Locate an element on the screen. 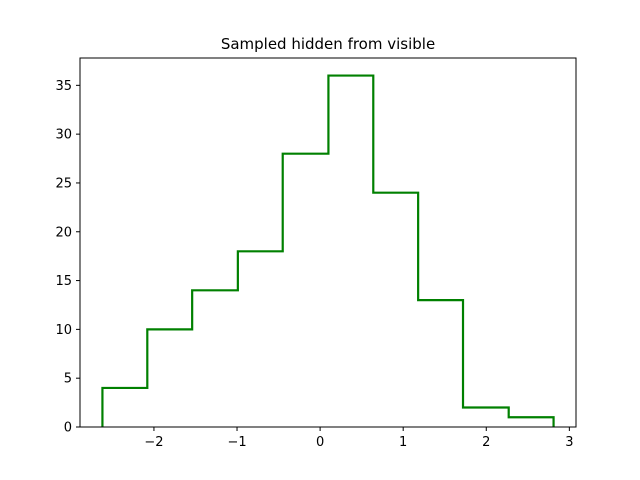  x-tick-label: −2 is located at coordinates (153, 442).